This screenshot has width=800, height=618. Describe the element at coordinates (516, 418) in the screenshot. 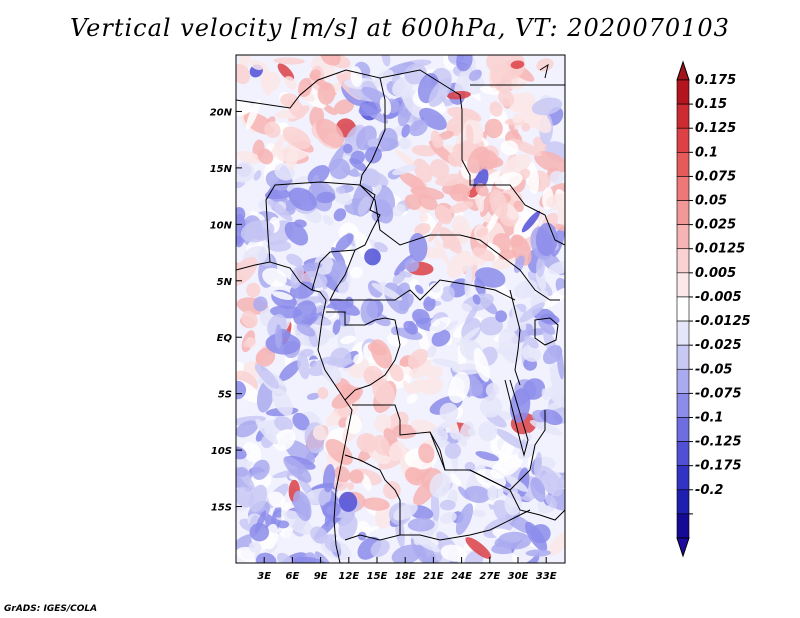

I see `lake-tanganyika` at that location.